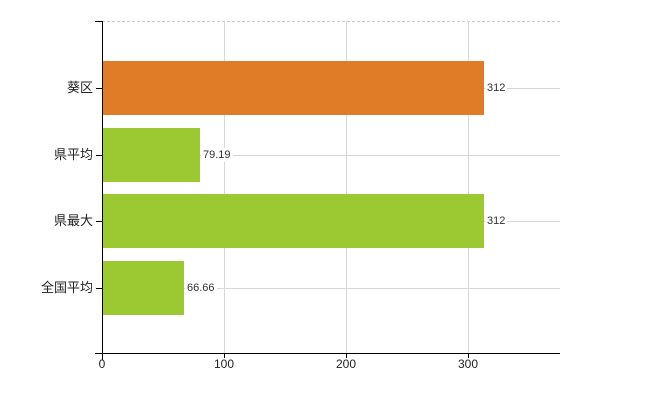 The width and height of the screenshot is (650, 400). I want to click on bar-value-label: 79.19, so click(217, 155).